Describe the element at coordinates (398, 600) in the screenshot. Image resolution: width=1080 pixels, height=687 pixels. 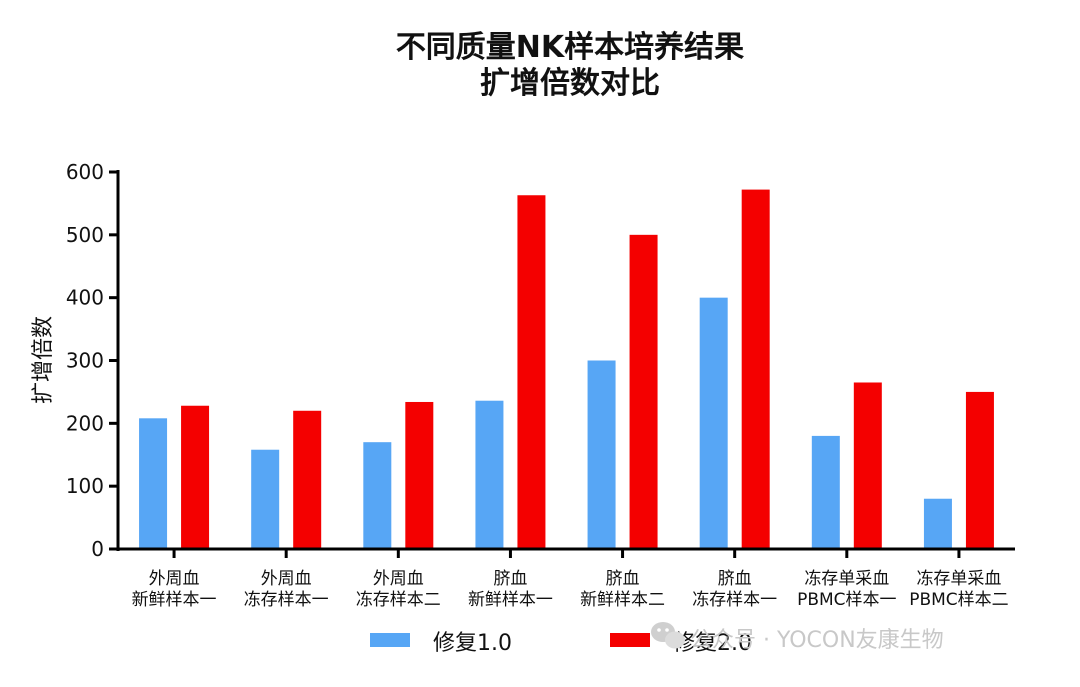
I see `x-tick-label-3-2: 冻存样本二` at that location.